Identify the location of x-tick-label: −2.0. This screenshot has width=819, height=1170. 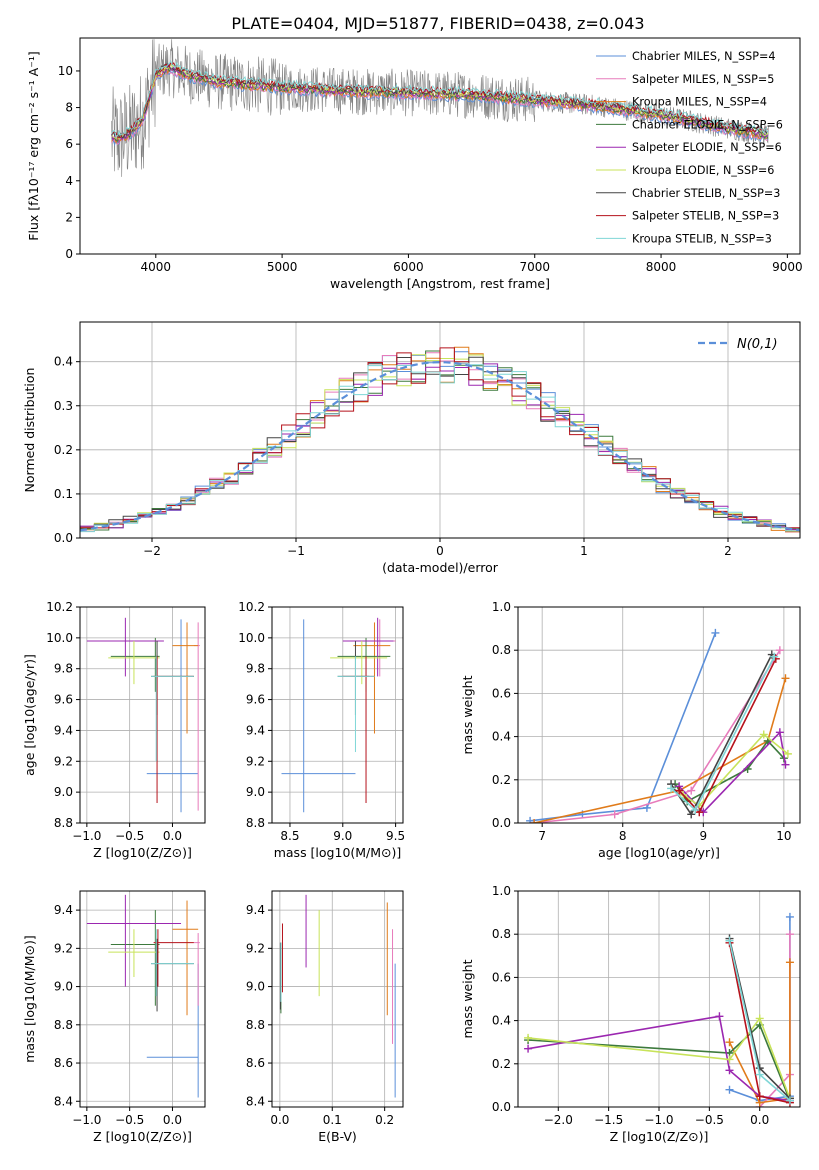
(558, 1120).